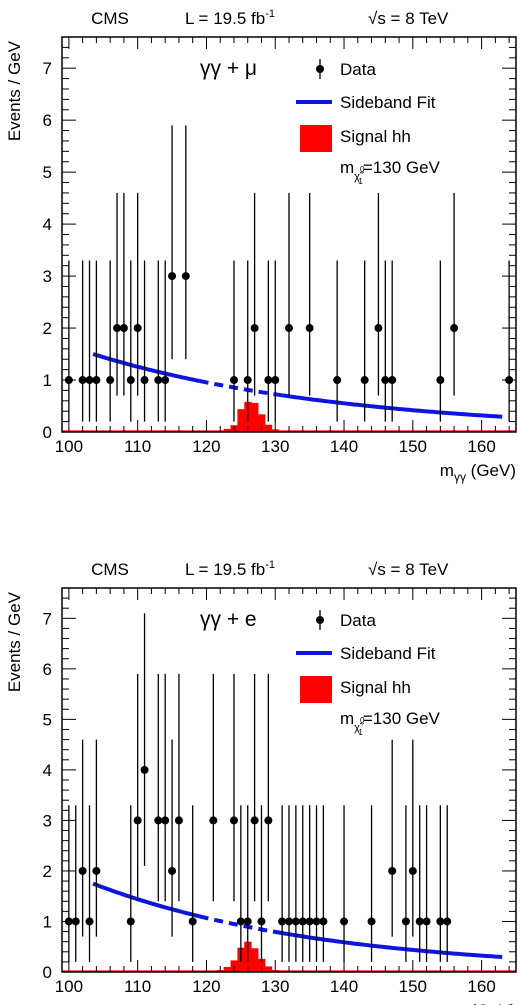 Image resolution: width=522 pixels, height=1005 pixels. I want to click on channel-label: γγ + μ, so click(228, 68).